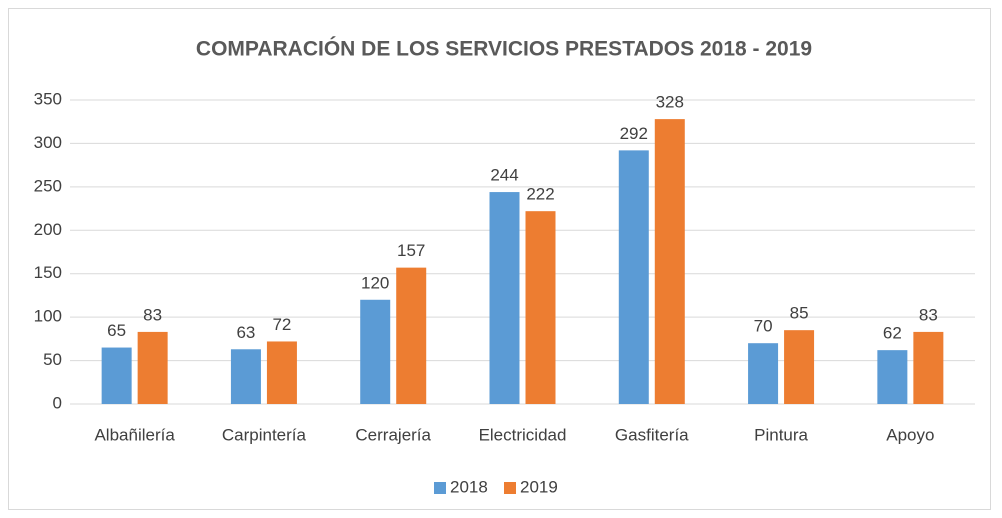  What do you see at coordinates (116, 330) in the screenshot?
I see `data-label: 65` at bounding box center [116, 330].